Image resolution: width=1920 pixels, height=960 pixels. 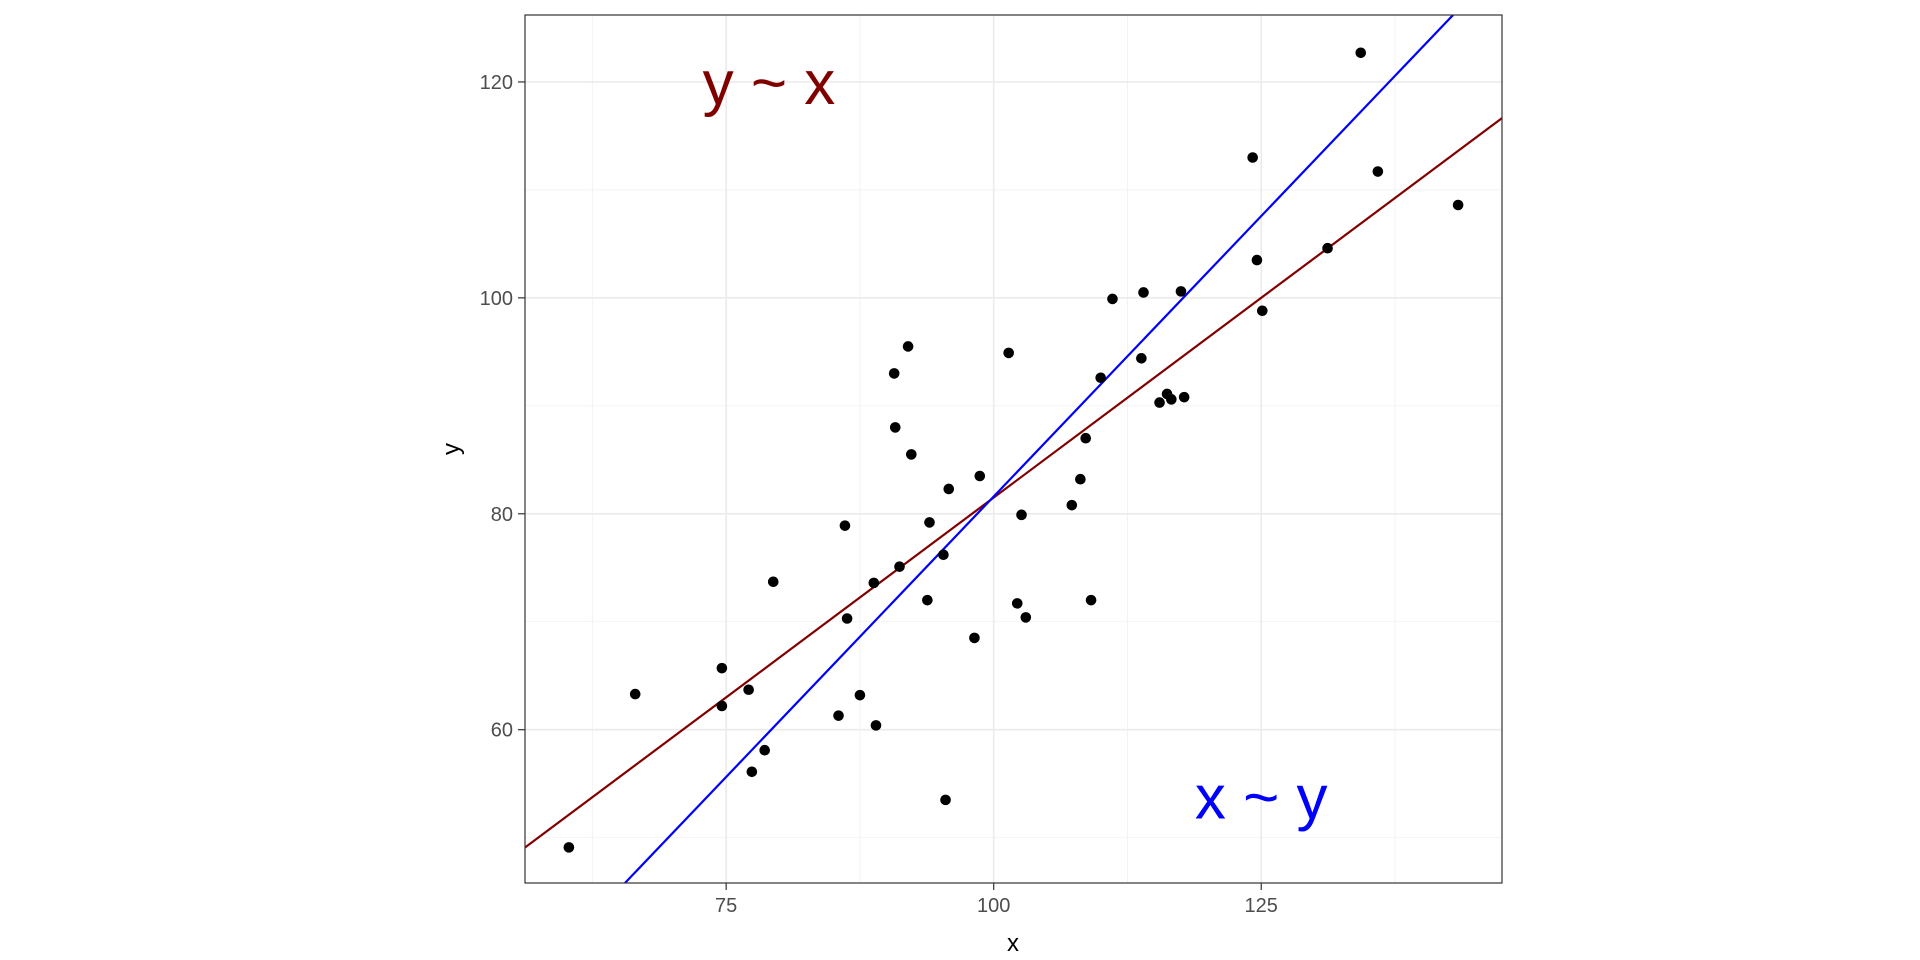 I want to click on y-tick-label: 100, so click(x=496, y=299).